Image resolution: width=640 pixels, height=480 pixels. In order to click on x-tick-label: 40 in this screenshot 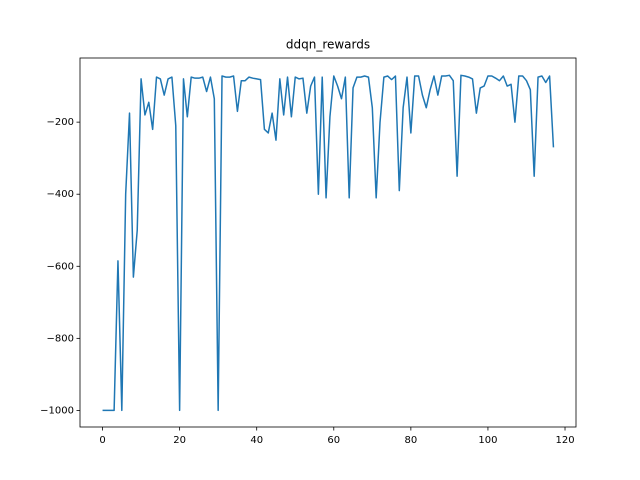, I will do `click(256, 440)`.